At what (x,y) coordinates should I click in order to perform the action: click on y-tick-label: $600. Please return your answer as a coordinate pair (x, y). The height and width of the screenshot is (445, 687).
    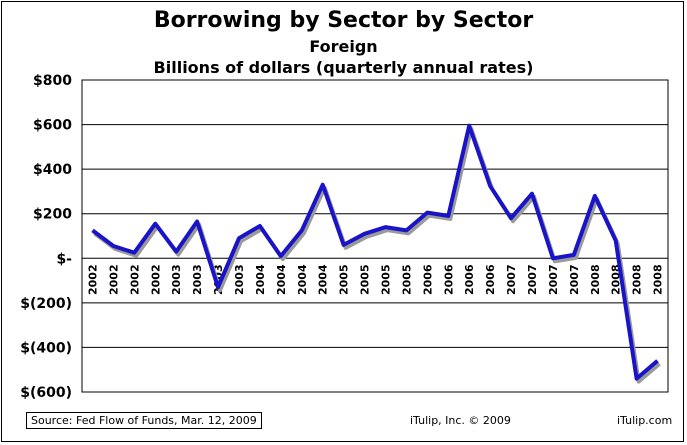
    Looking at the image, I should click on (52, 126).